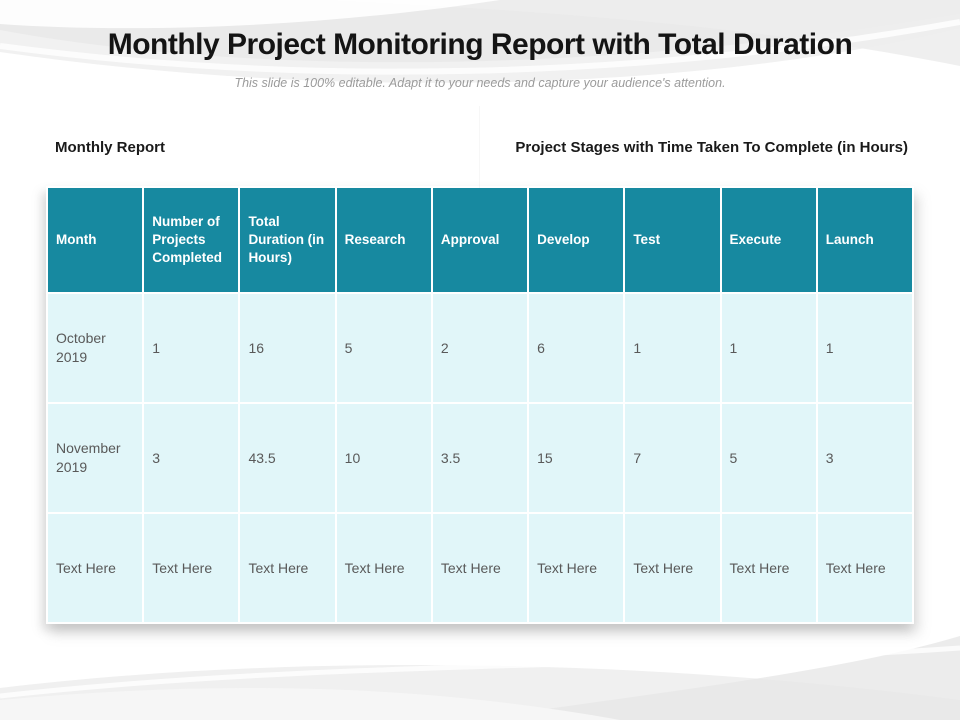 Image resolution: width=960 pixels, height=720 pixels. What do you see at coordinates (383, 240) in the screenshot?
I see `column-header-research: Research` at bounding box center [383, 240].